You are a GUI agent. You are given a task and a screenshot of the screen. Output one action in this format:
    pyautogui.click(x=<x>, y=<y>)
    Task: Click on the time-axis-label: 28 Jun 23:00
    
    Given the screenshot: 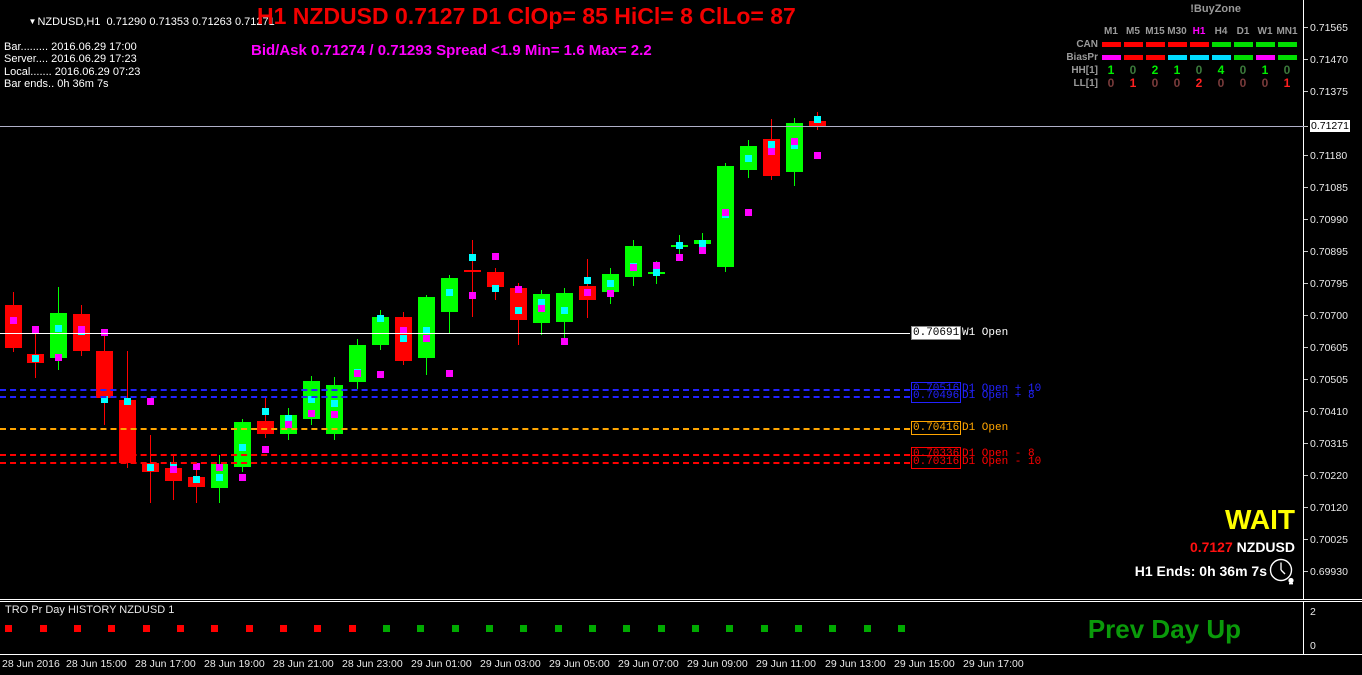 What is the action you would take?
    pyautogui.click(x=372, y=664)
    